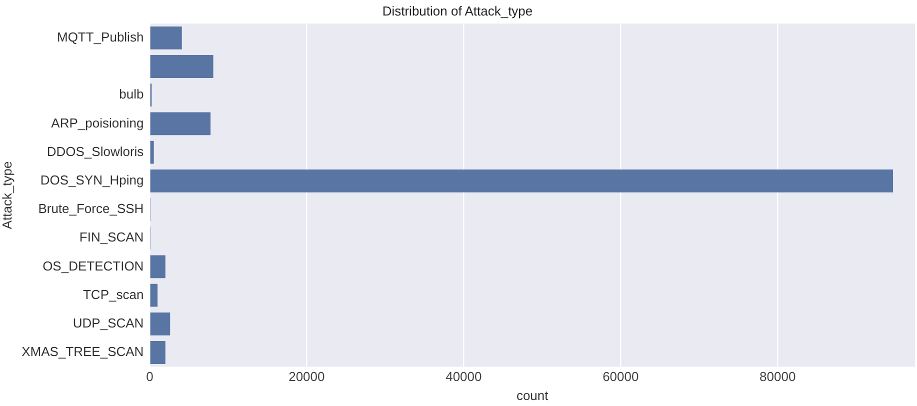 The image size is (917, 406). I want to click on y-tick-label: Brute_Force_SSH, so click(91, 208).